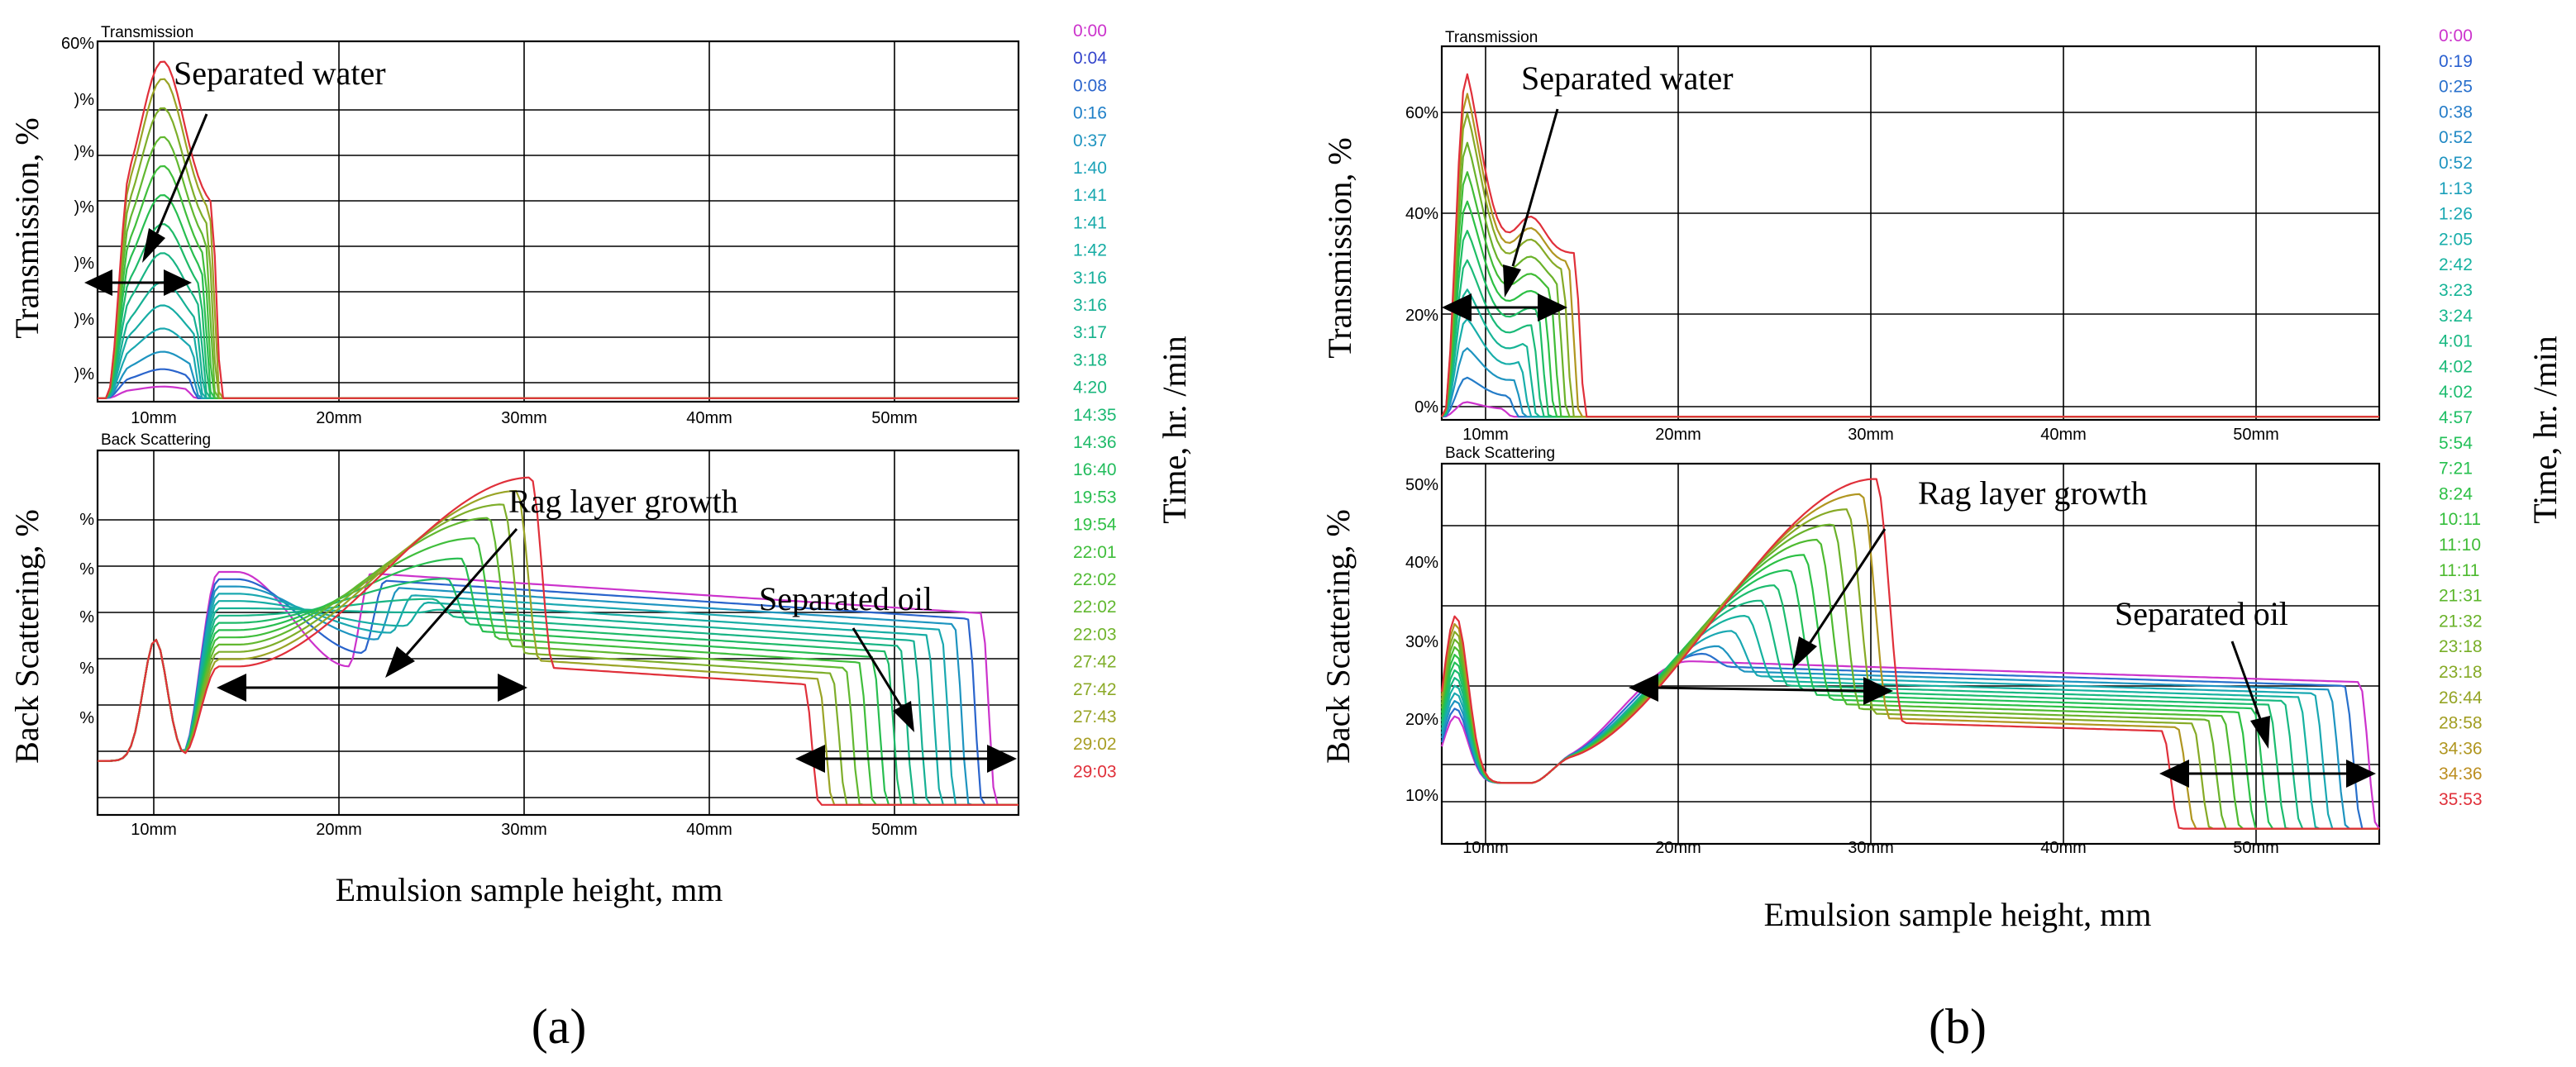  What do you see at coordinates (1421, 113) in the screenshot?
I see `y-tick-label: 60%` at bounding box center [1421, 113].